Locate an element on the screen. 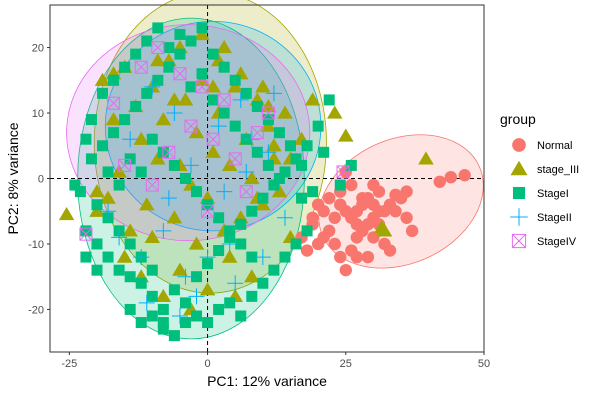 This screenshot has height=400, width=600. legend-label-stageii: StageII is located at coordinates (554, 218).